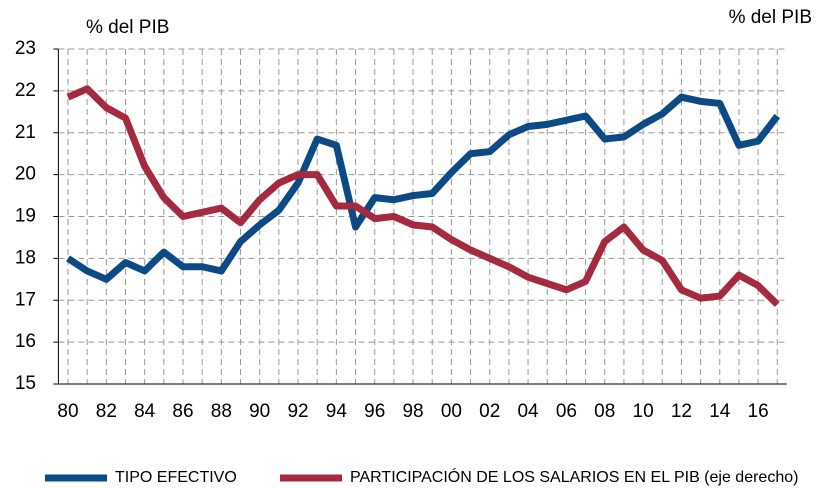  Describe the element at coordinates (176, 477) in the screenshot. I see `legend-label: TIPO EFECTIVO` at that location.